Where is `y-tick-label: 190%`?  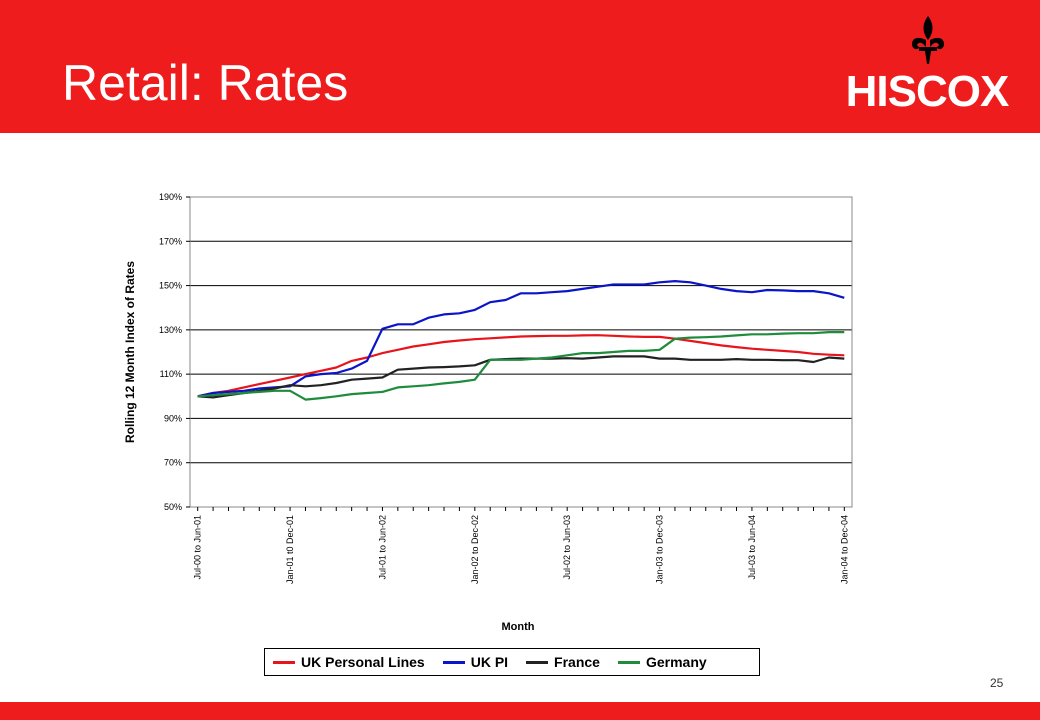 y-tick-label: 190% is located at coordinates (170, 197).